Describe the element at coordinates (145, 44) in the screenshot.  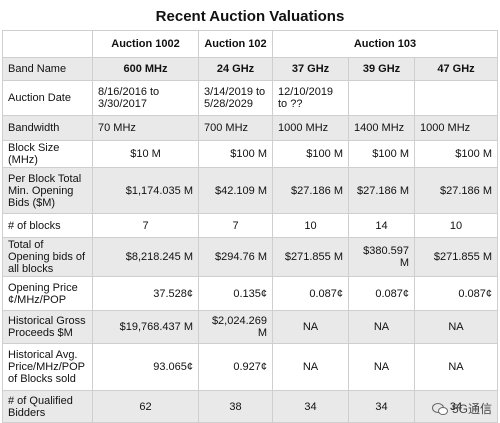
I see `header-cell: Auction 1002` at that location.